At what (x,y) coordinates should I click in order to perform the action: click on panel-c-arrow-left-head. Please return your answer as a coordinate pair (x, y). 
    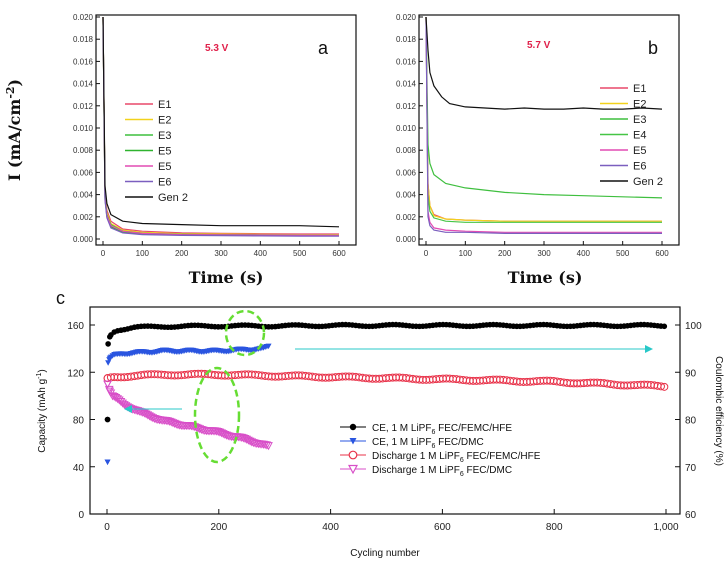
    Looking at the image, I should click on (128, 409).